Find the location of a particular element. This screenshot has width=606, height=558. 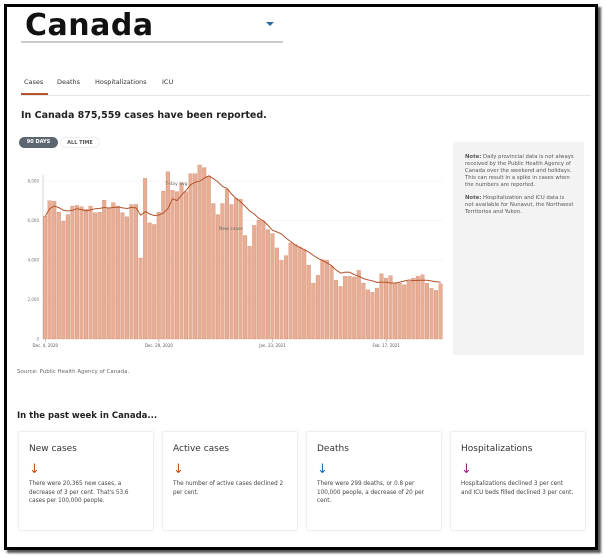

x-tick-label: Jan. 23, 2021 is located at coordinates (272, 345).